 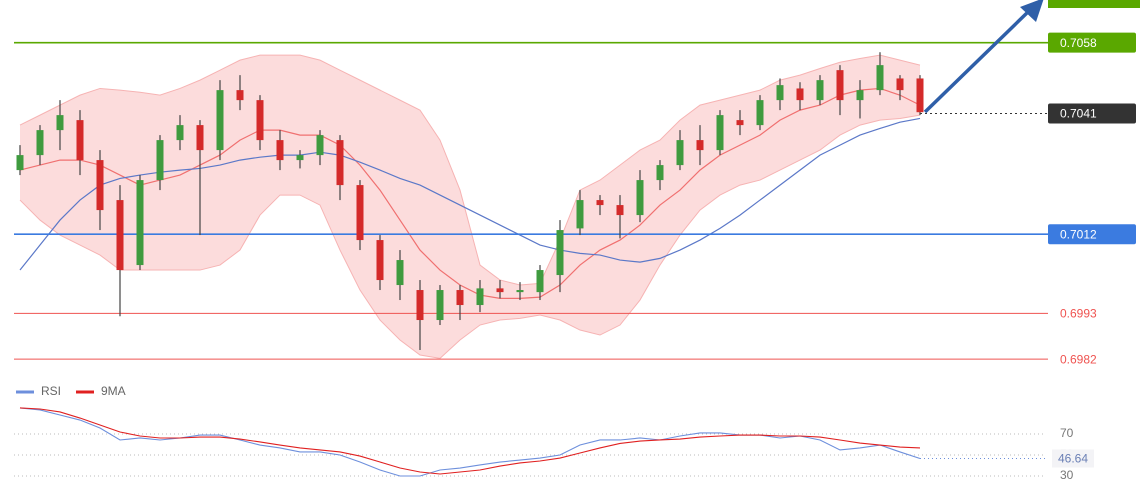 I want to click on price-label: 0.7041, so click(x=1078, y=114).